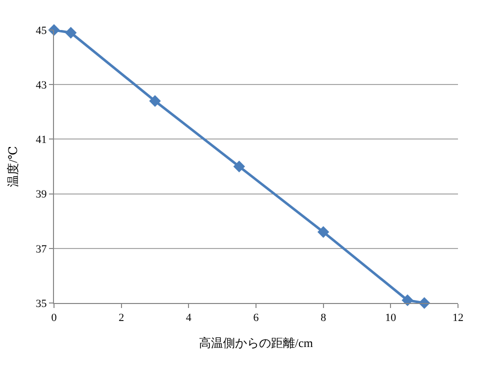 This screenshot has width=488, height=365. I want to click on y-tick-label: 45, so click(42, 30).